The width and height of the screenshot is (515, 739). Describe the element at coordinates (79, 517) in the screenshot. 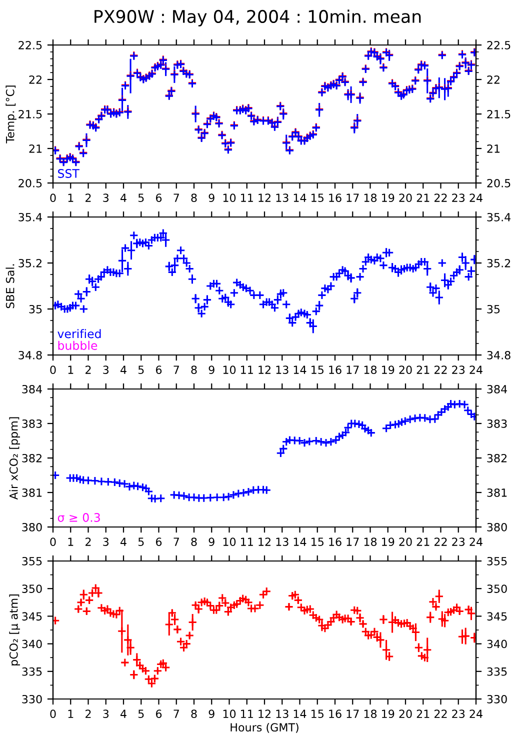

I see `annotation: σ ≥ 0.3` at that location.